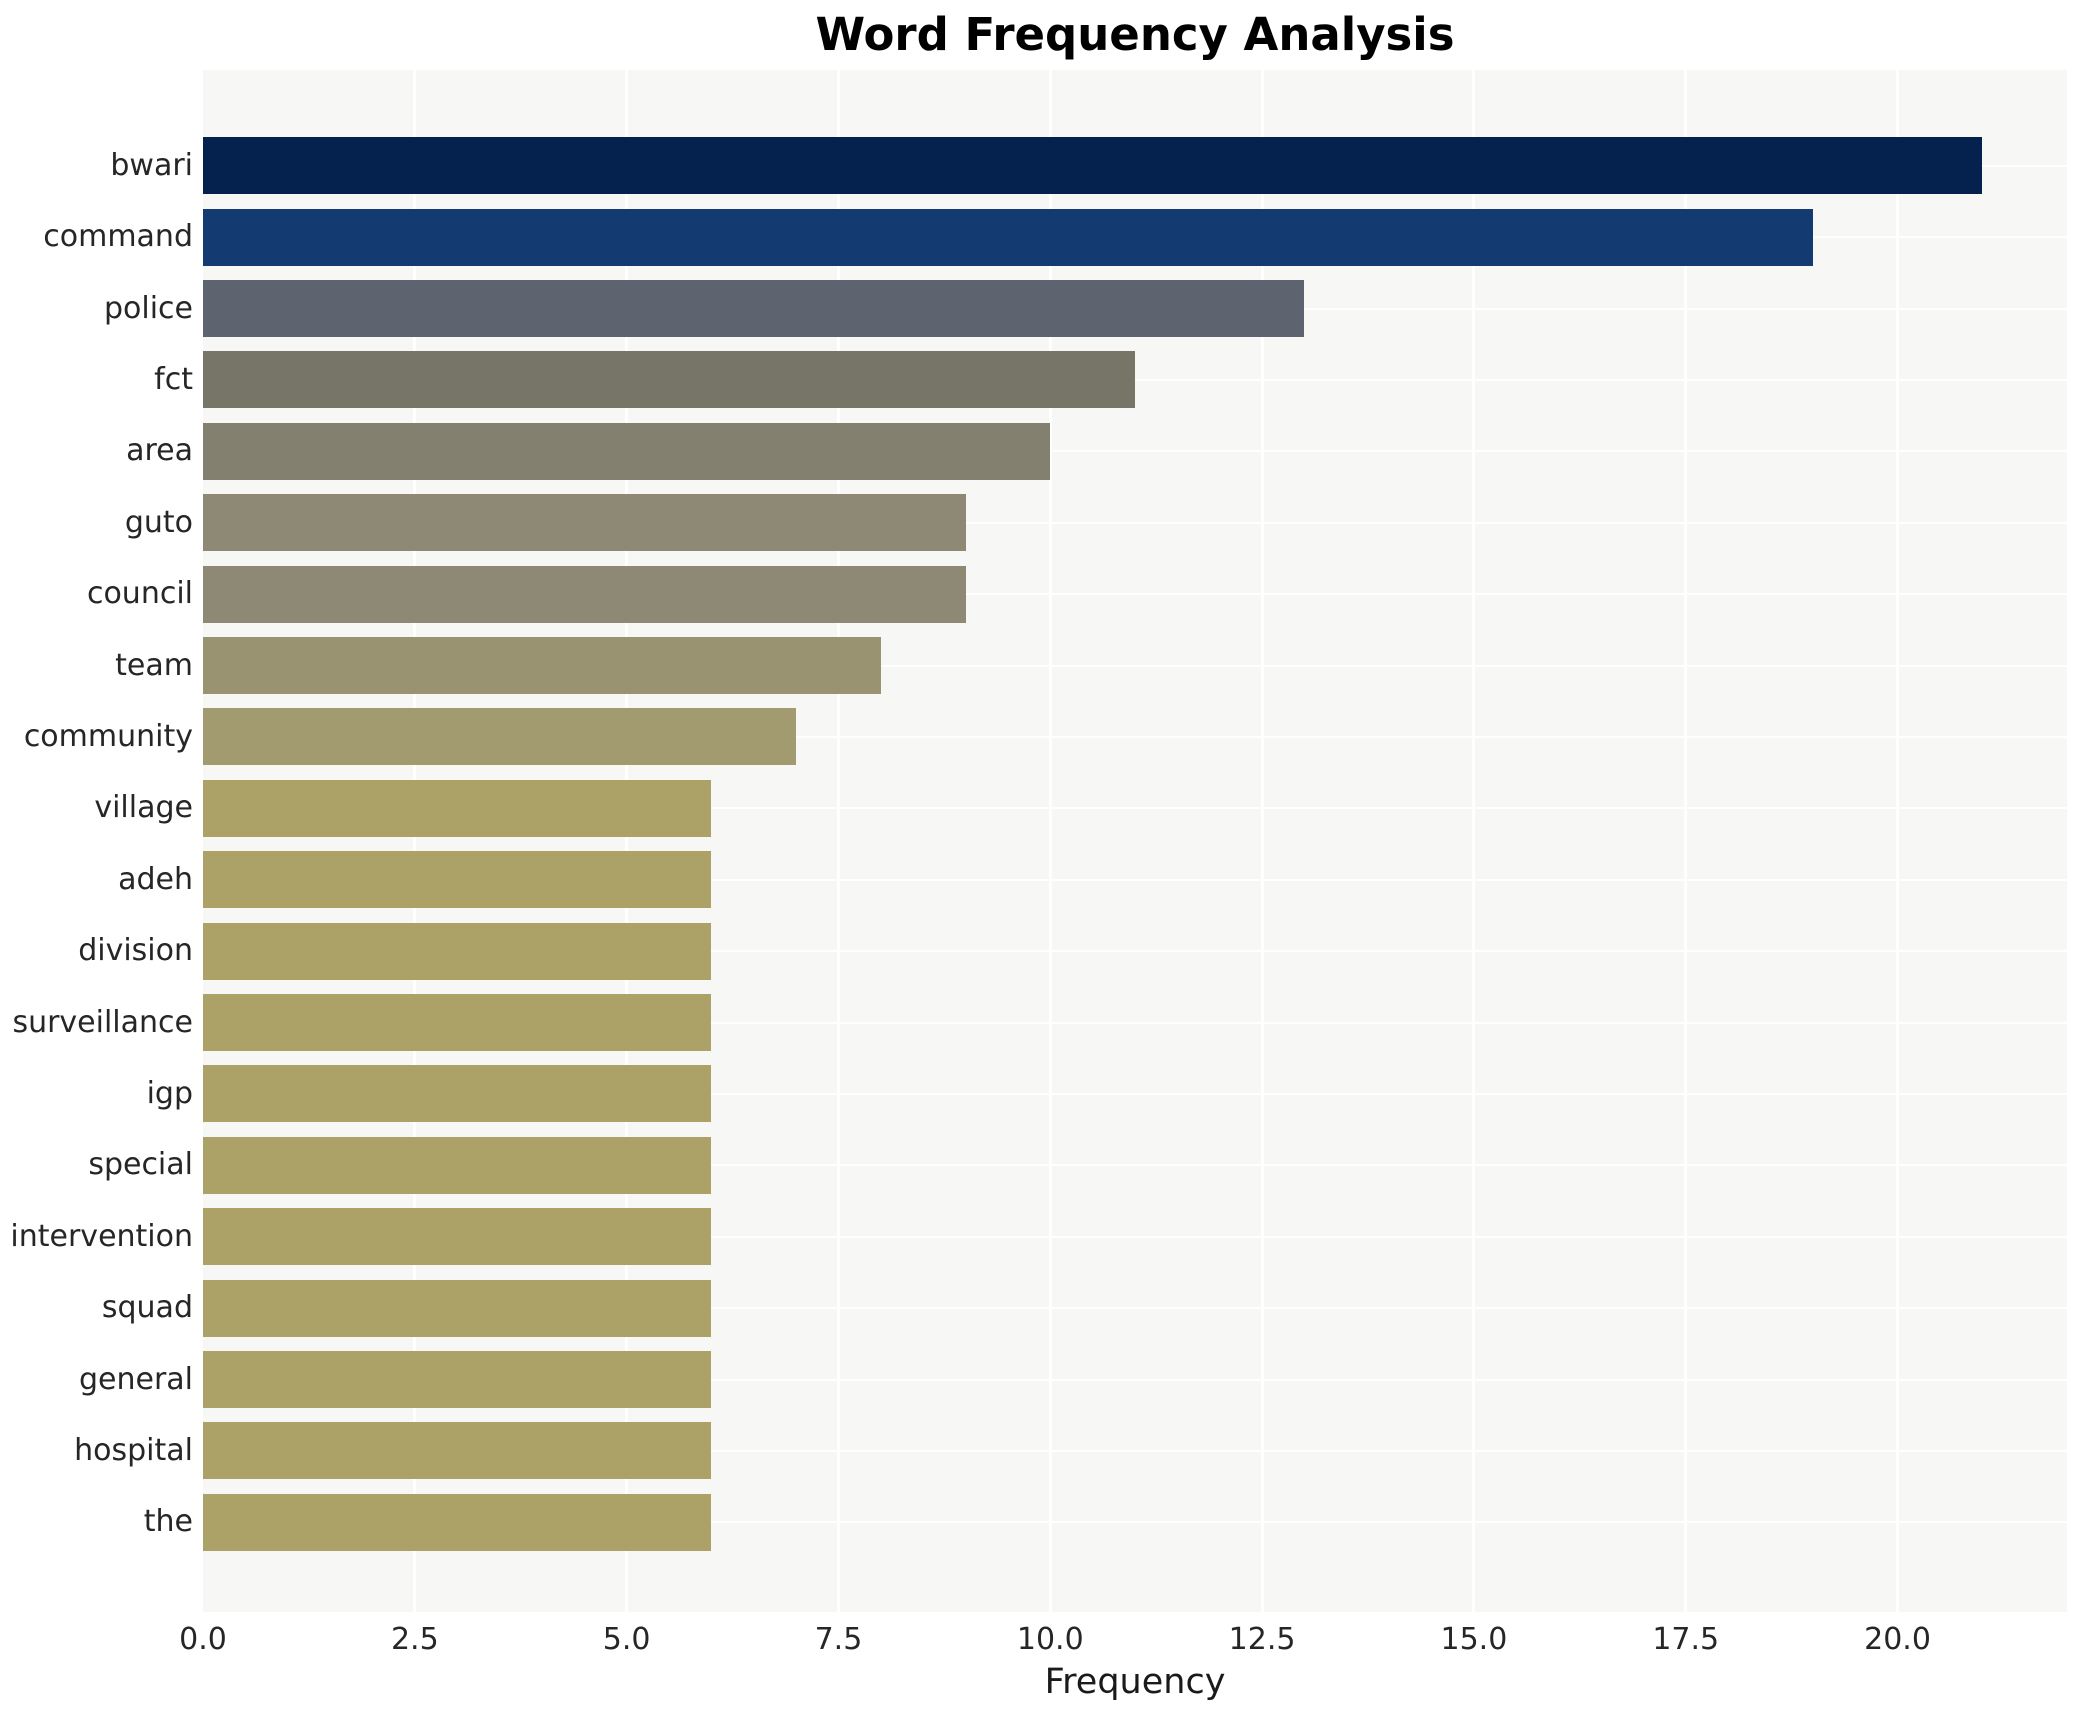 This screenshot has height=1710, width=2085. I want to click on ytick-label-squad: squad, so click(147, 1308).